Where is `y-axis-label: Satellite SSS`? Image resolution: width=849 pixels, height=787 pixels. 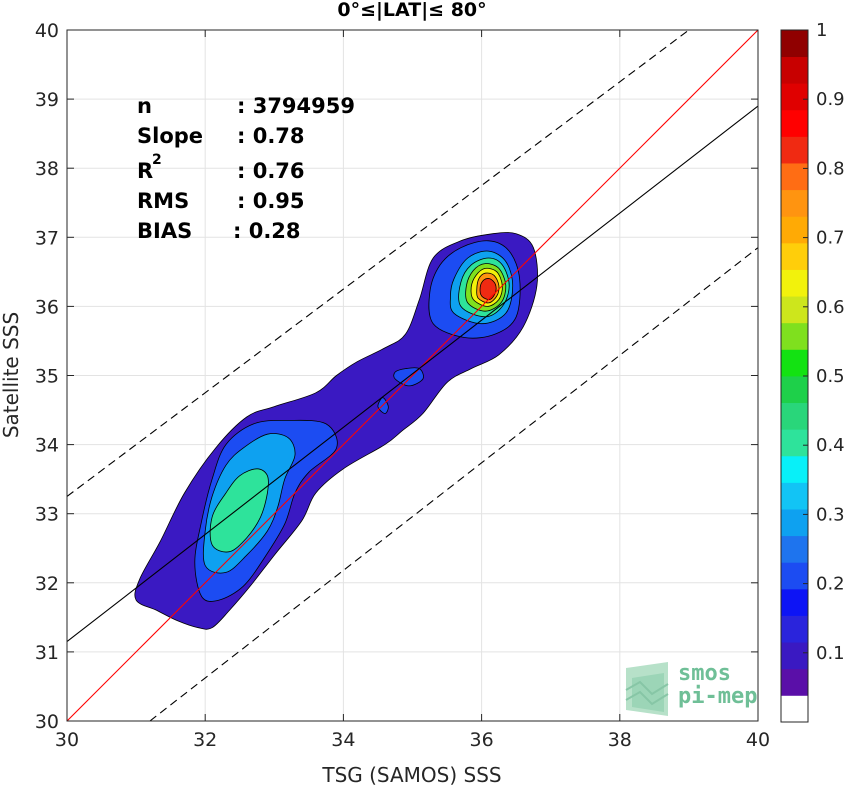
y-axis-label: Satellite SSS is located at coordinates (11, 375).